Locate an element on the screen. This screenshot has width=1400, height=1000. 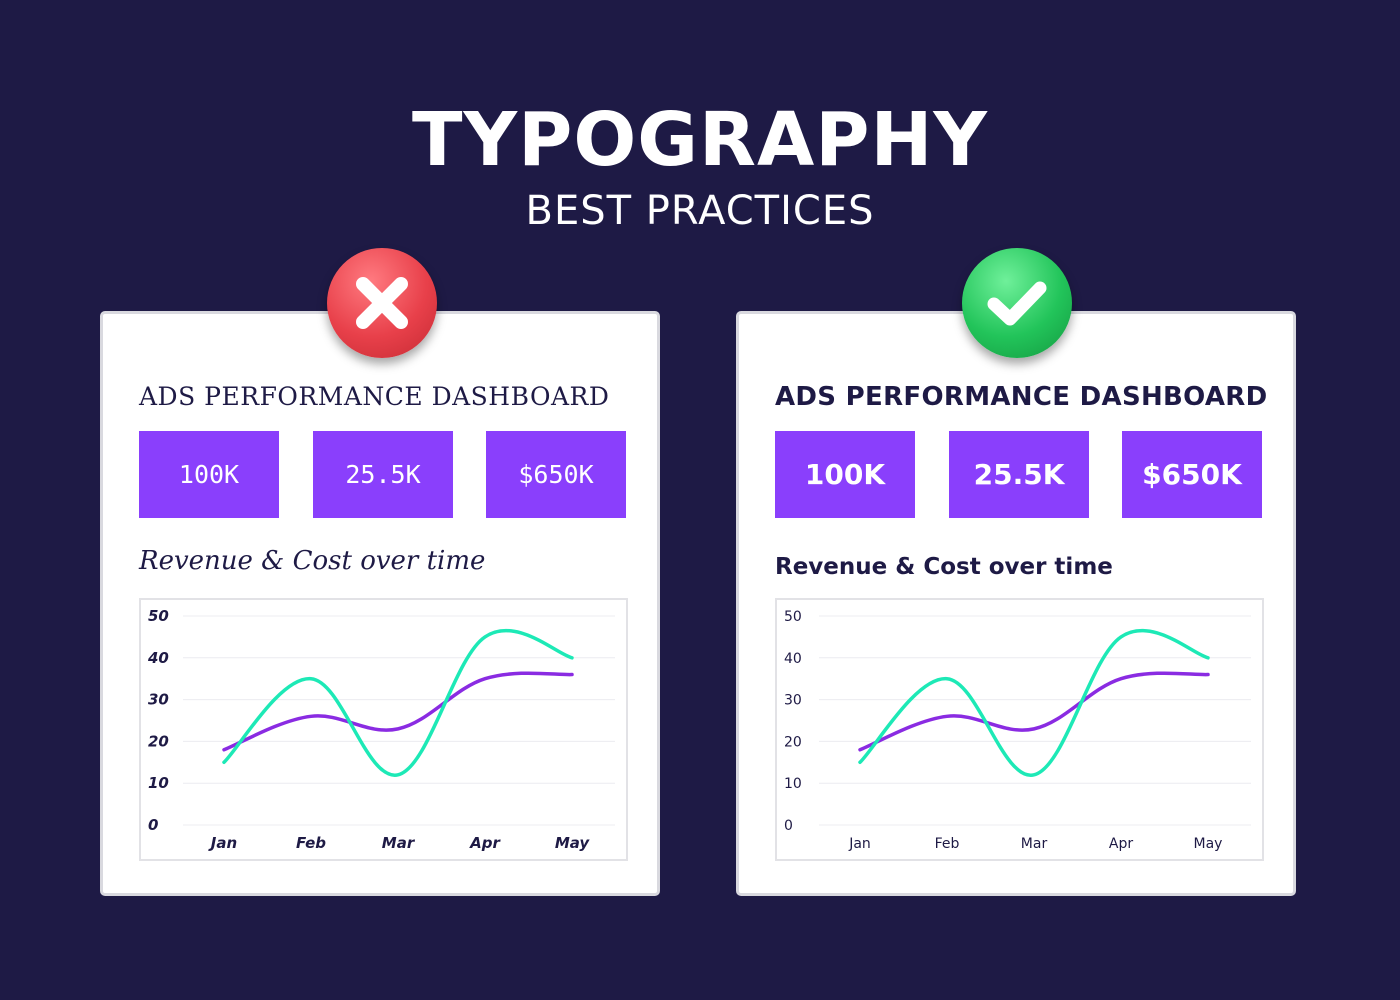
cross-icon is located at coordinates (382, 303).